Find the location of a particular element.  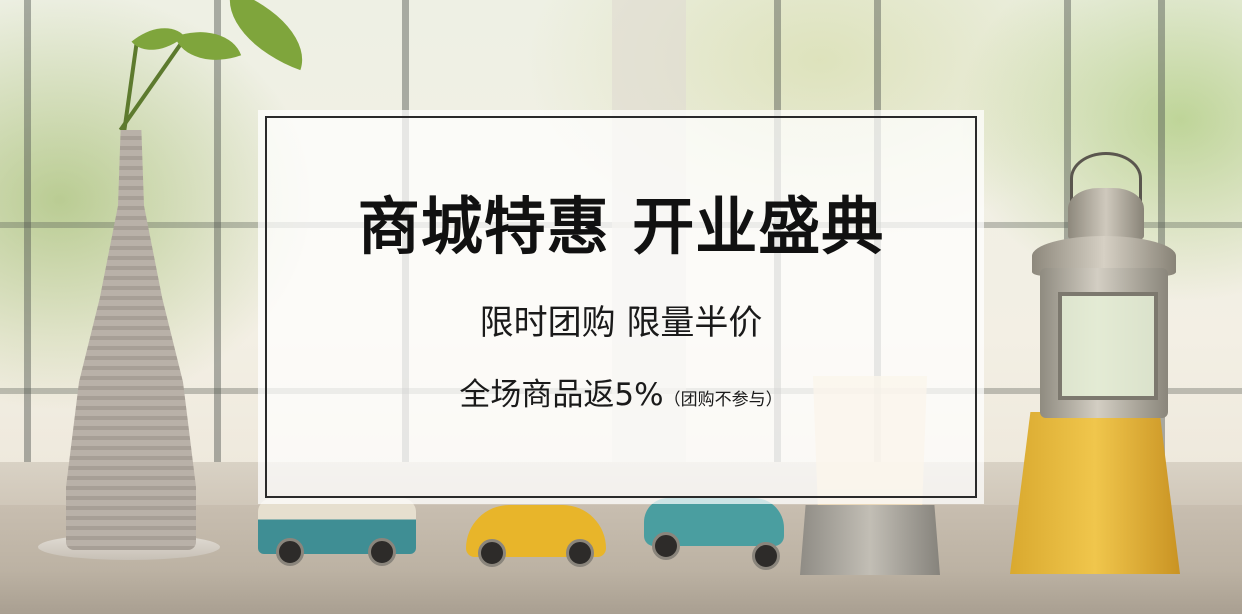

toy-scooter is located at coordinates (714, 534).